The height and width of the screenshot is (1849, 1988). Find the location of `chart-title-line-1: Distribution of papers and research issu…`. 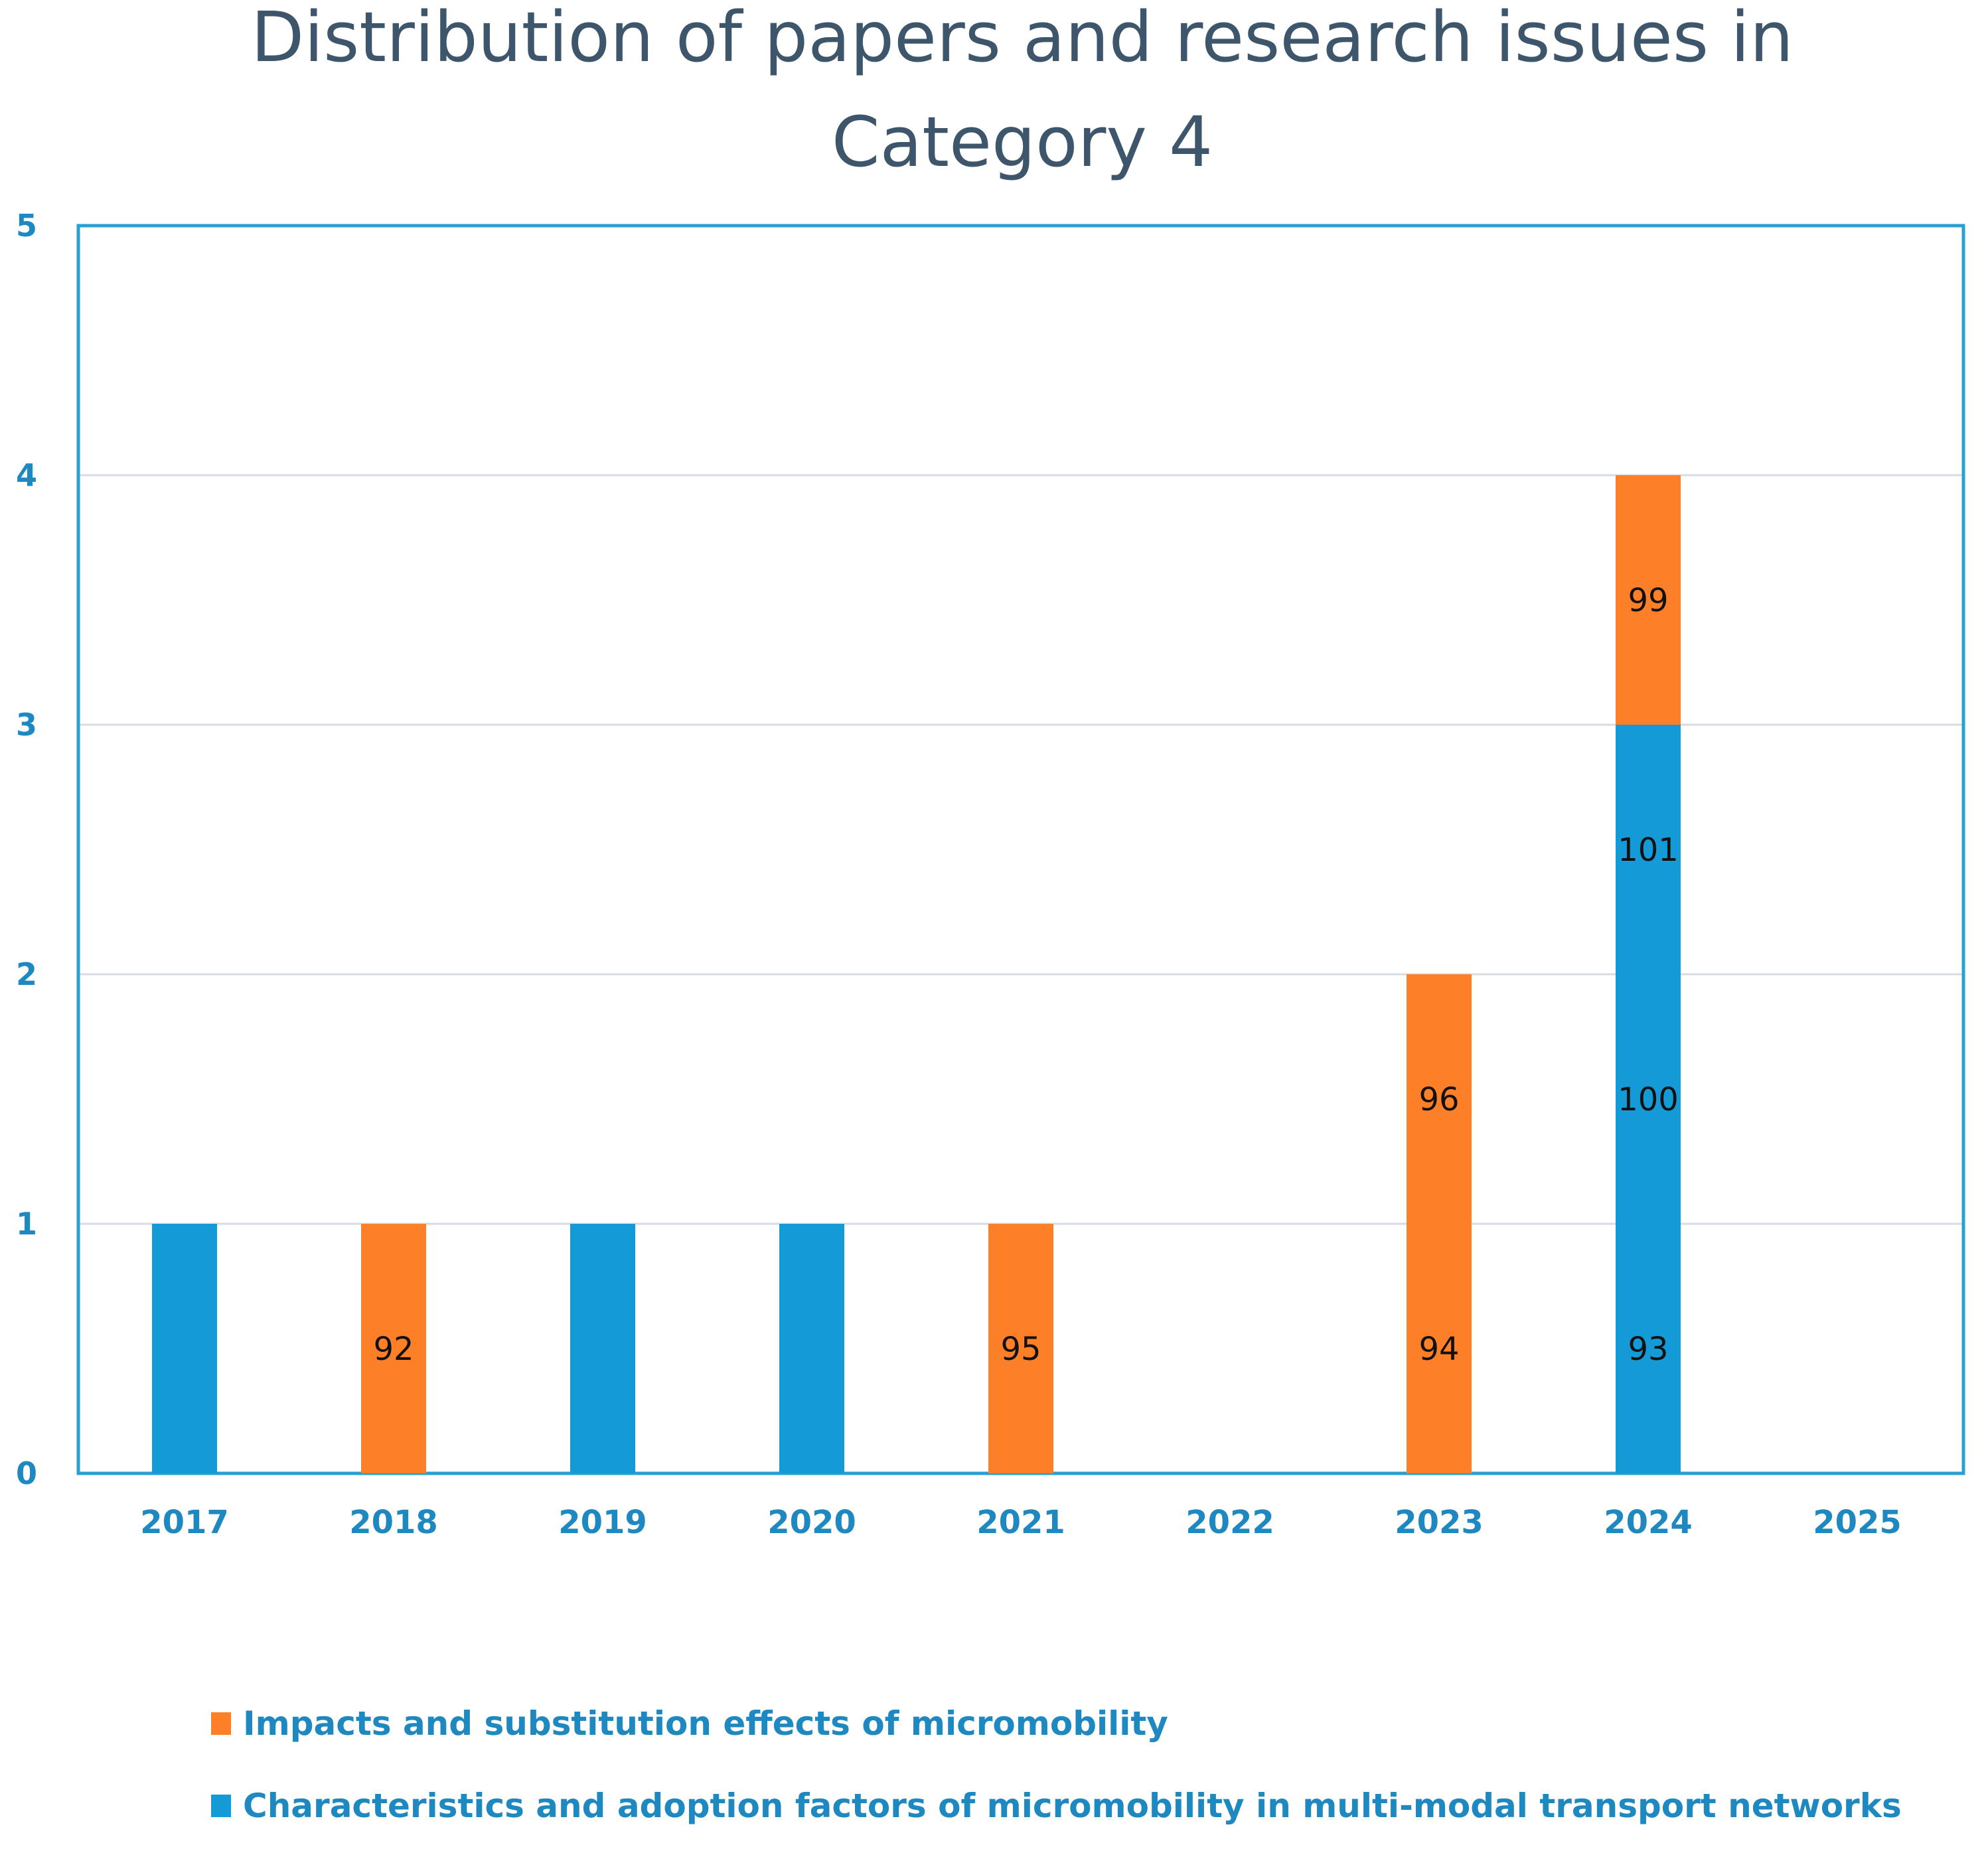

chart-title-line-1: Distribution of papers and research issu… is located at coordinates (1022, 39).